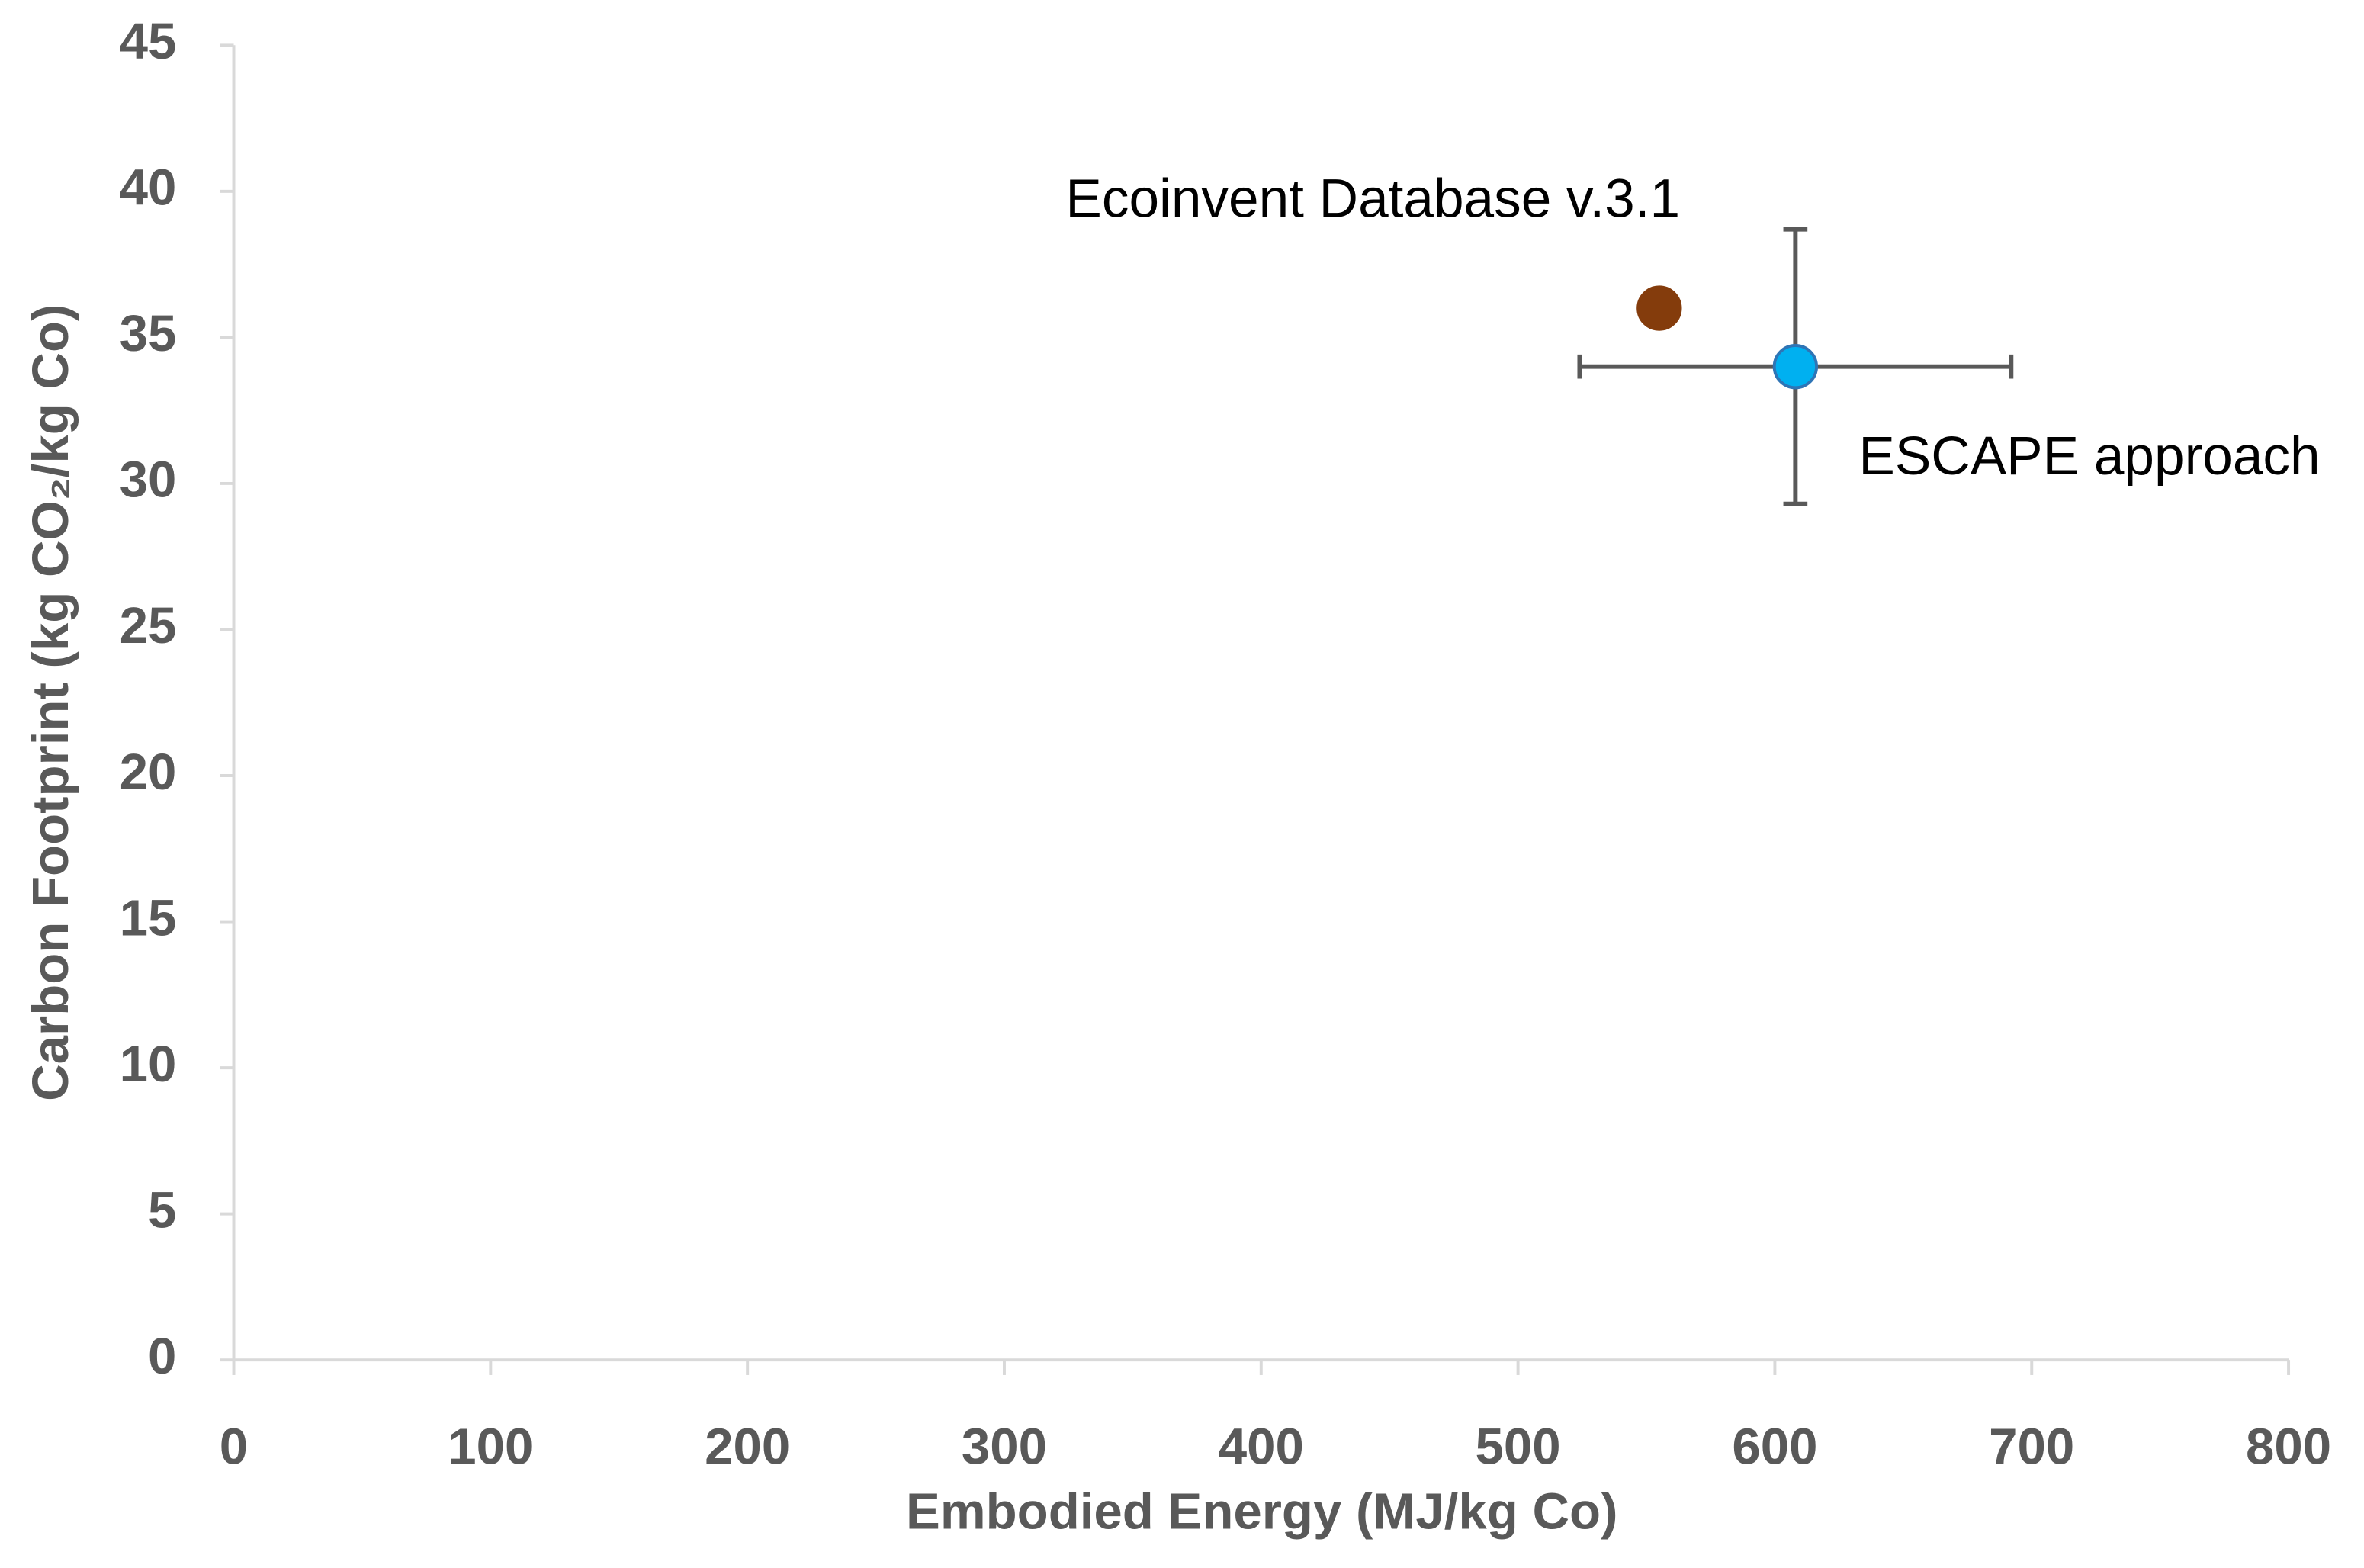 The width and height of the screenshot is (2364, 1568). I want to click on x-tick-label: 100, so click(490, 1447).